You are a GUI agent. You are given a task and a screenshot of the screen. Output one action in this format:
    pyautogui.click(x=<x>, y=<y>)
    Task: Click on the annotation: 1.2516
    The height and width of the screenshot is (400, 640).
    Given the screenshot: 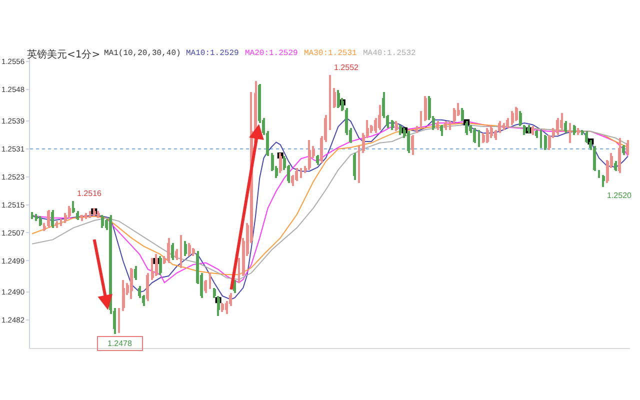 What is the action you would take?
    pyautogui.click(x=89, y=193)
    